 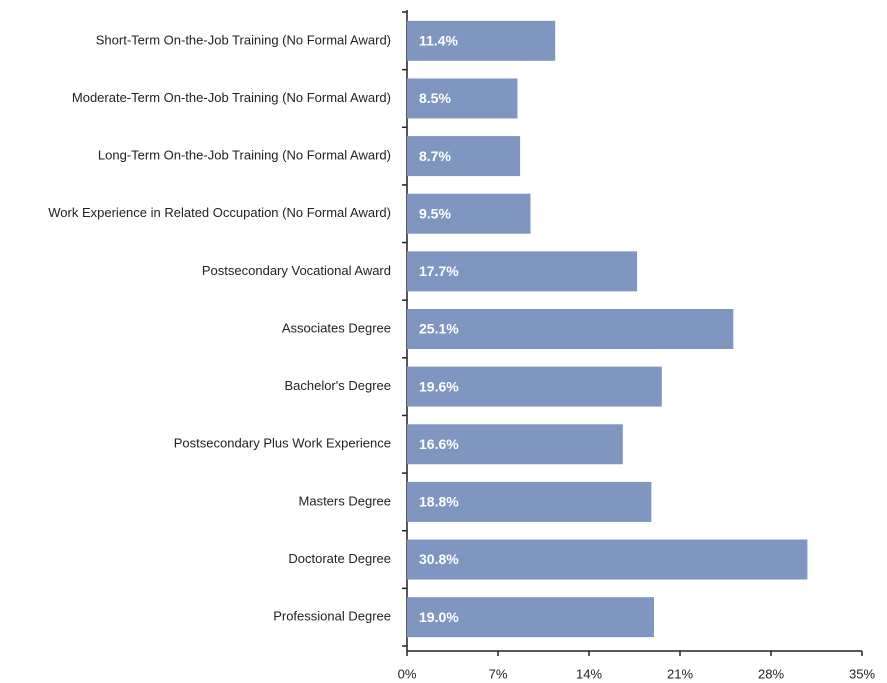 I want to click on x-tick-label: 35%, so click(x=862, y=673).